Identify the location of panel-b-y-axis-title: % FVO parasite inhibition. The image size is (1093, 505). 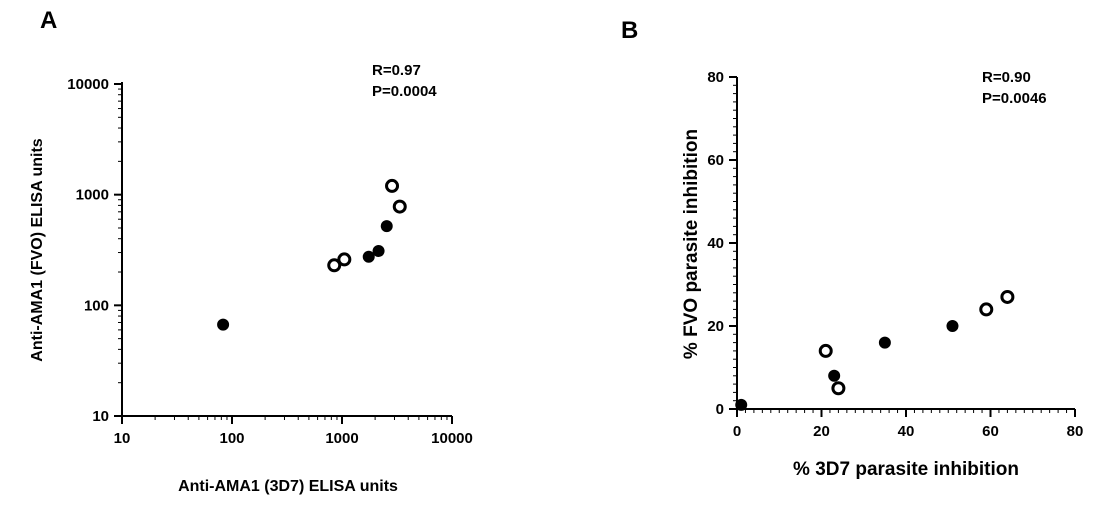
(691, 244).